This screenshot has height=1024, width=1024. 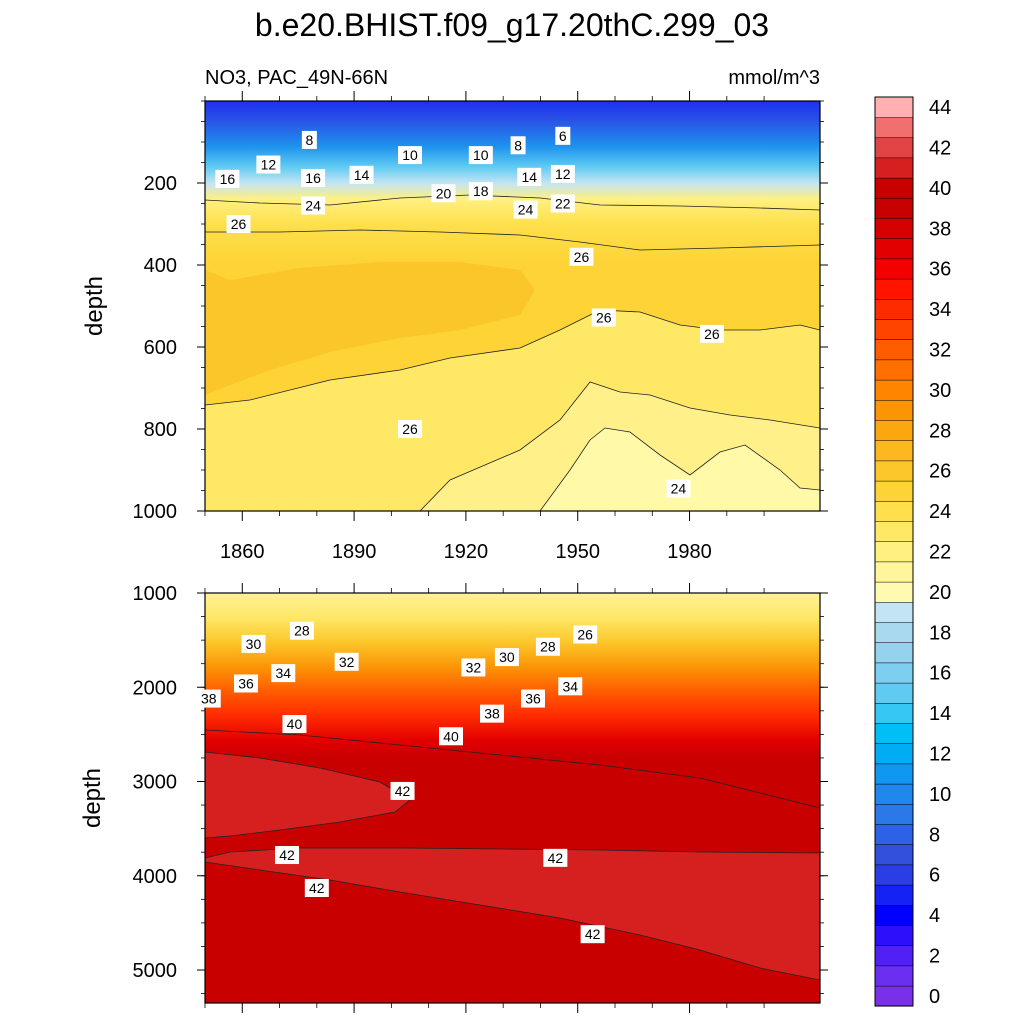 I want to click on contour-label: 38, so click(x=492, y=713).